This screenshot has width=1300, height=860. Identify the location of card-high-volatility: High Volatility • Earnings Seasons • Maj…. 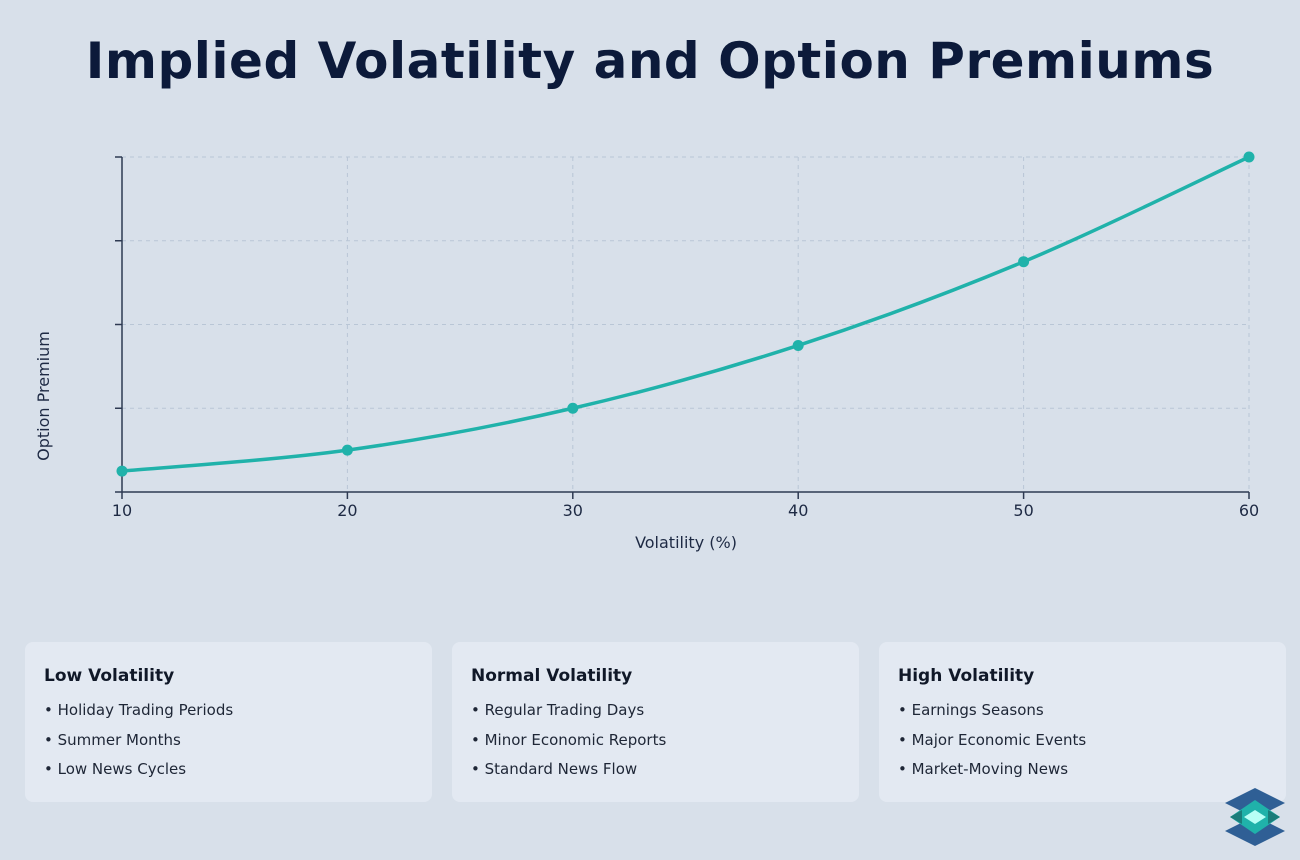
(1082, 722).